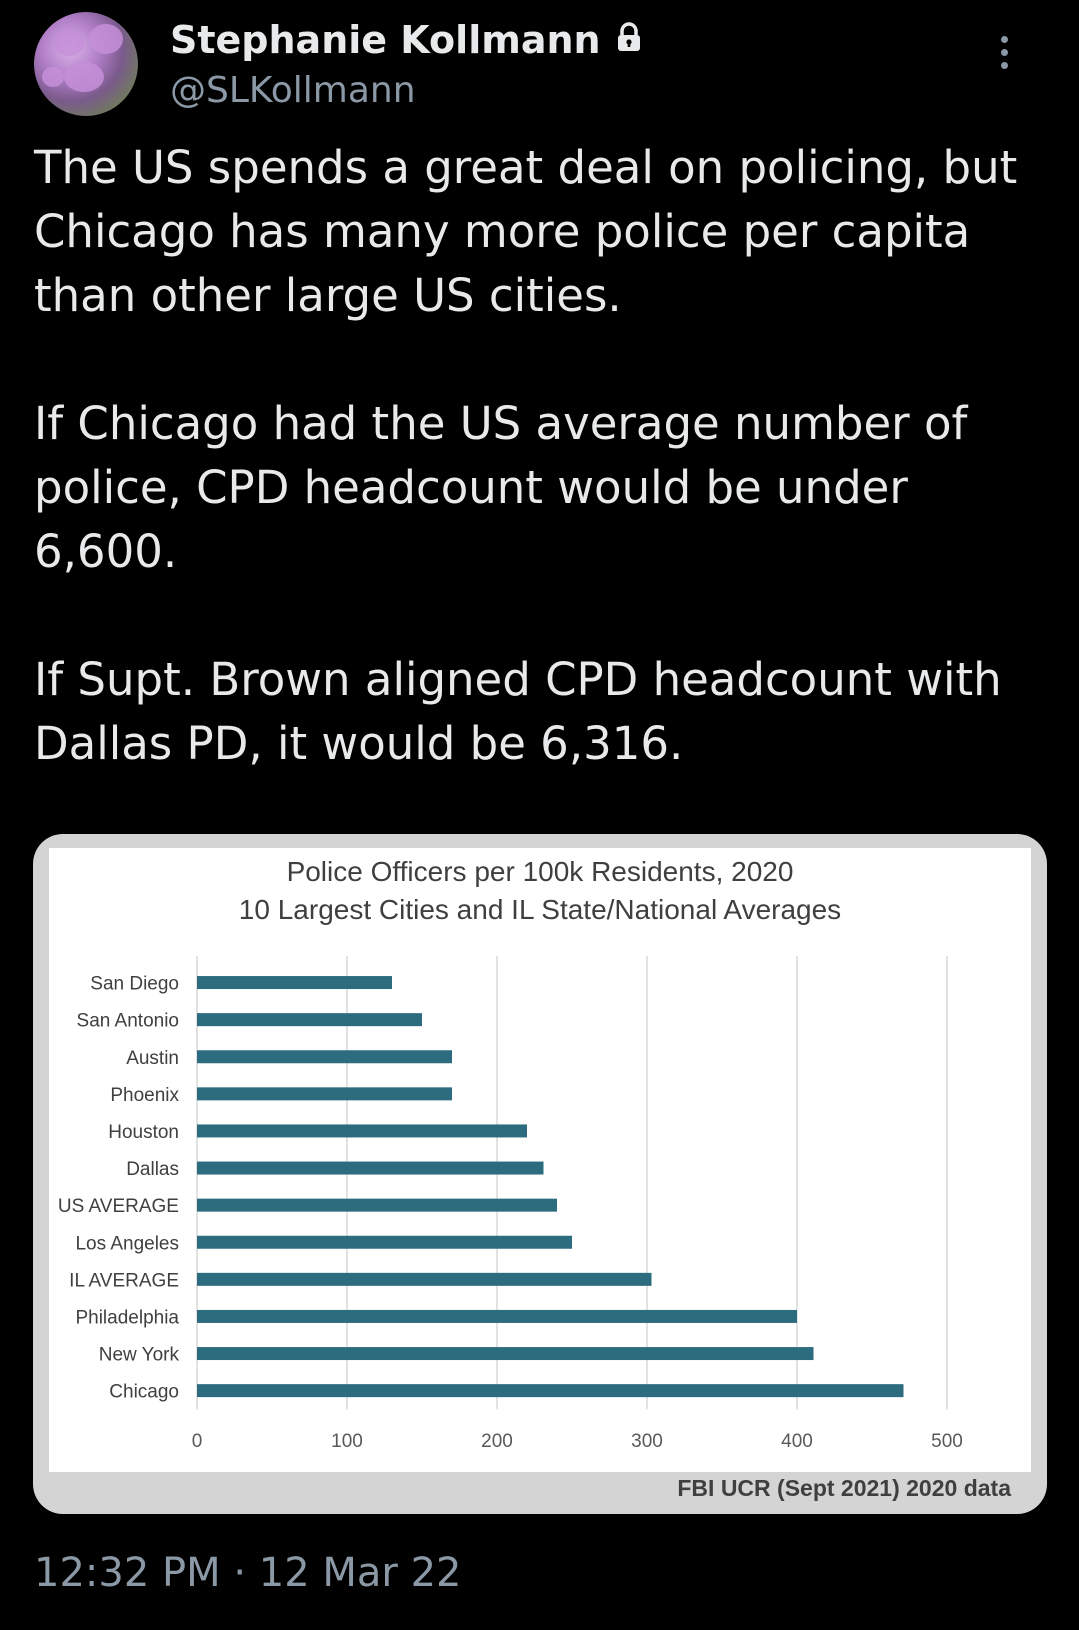 The image size is (1079, 1630). What do you see at coordinates (152, 1169) in the screenshot?
I see `y-tick-label: Dallas` at bounding box center [152, 1169].